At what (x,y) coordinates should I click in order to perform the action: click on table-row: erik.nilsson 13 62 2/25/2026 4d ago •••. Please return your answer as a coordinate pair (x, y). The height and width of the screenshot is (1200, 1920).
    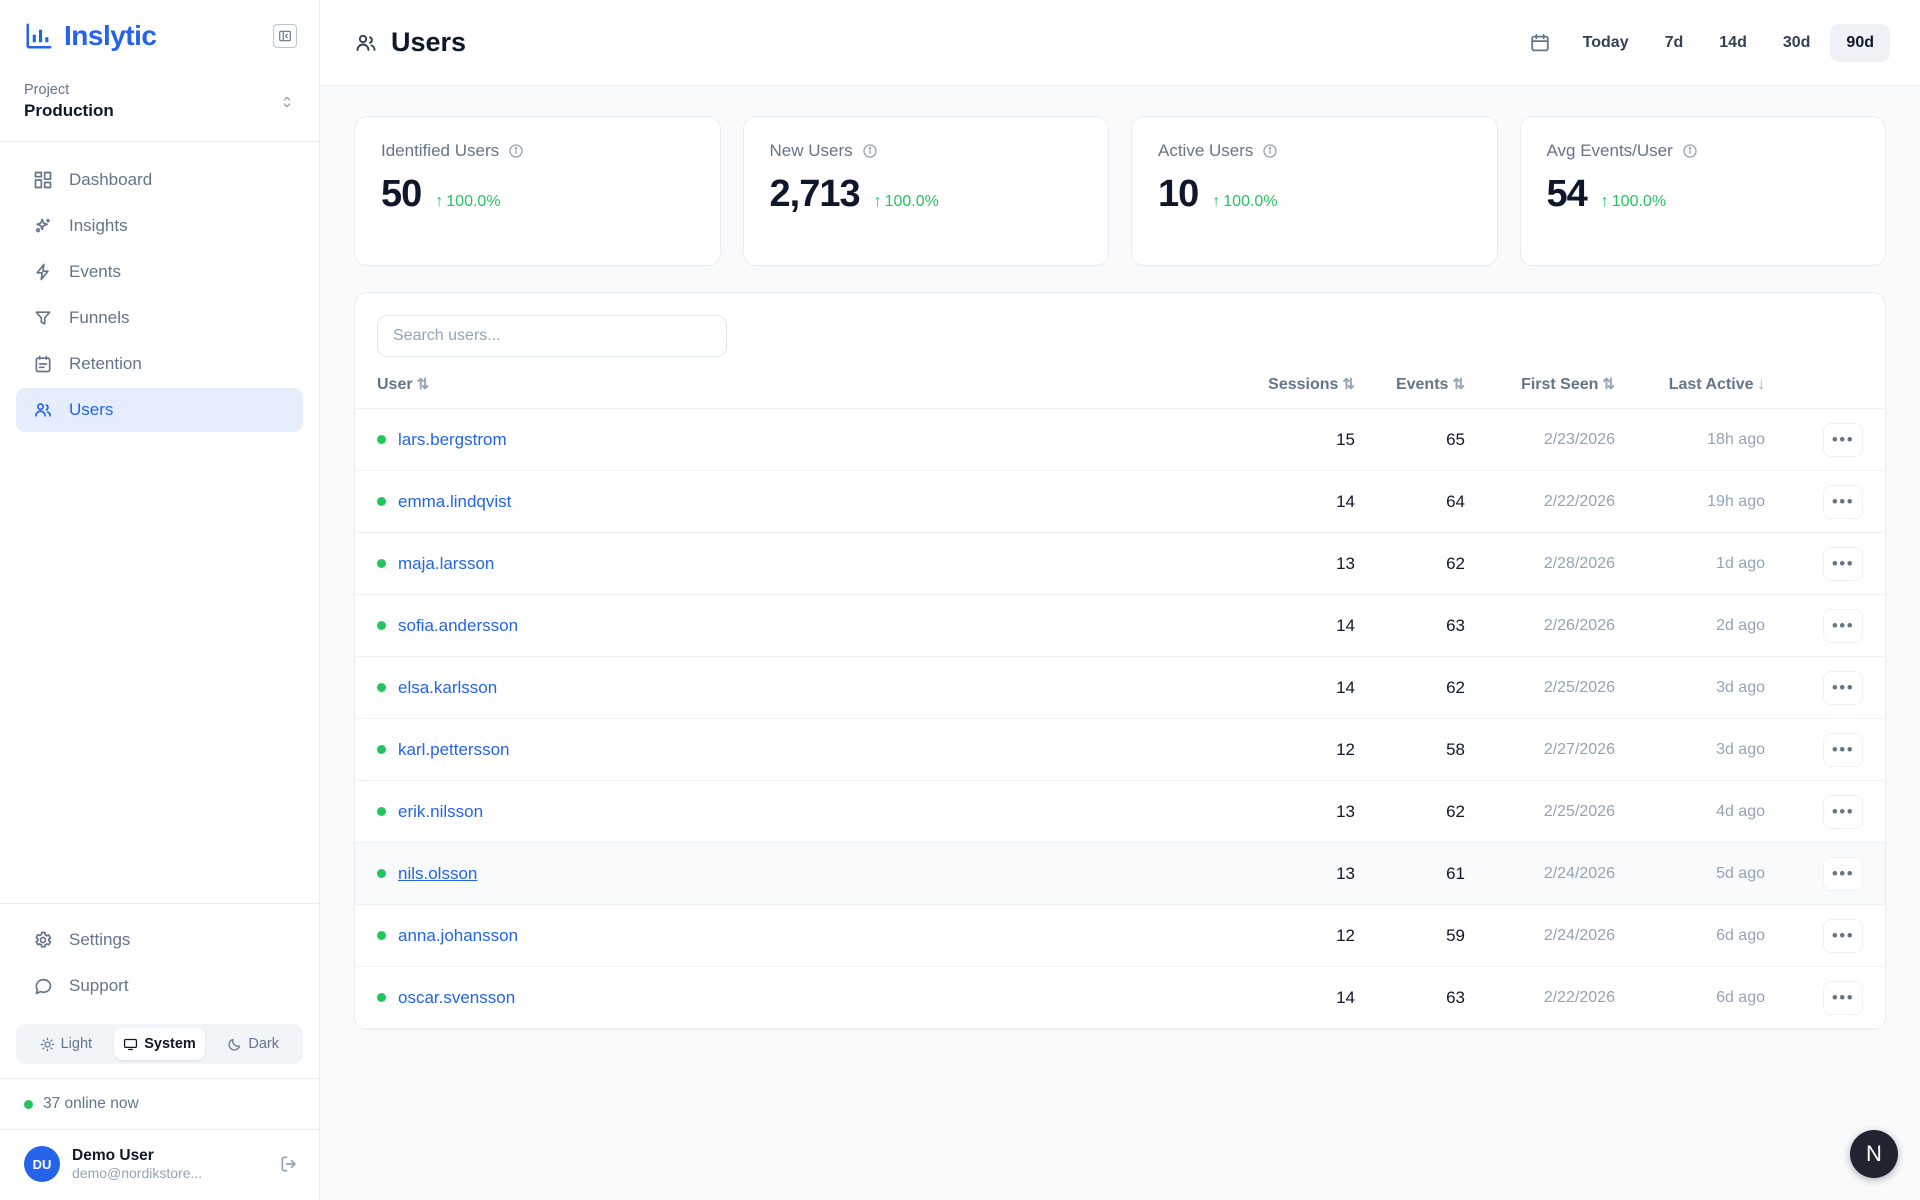
    Looking at the image, I should click on (1120, 812).